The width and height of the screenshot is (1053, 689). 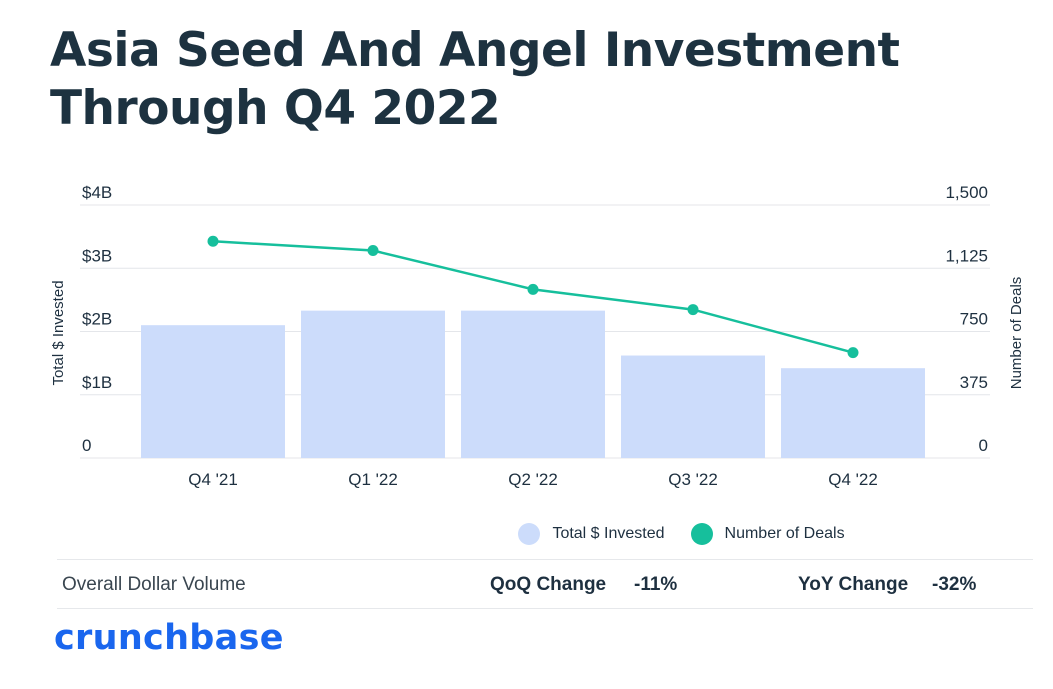 I want to click on yoy-value: -32%, so click(x=954, y=584).